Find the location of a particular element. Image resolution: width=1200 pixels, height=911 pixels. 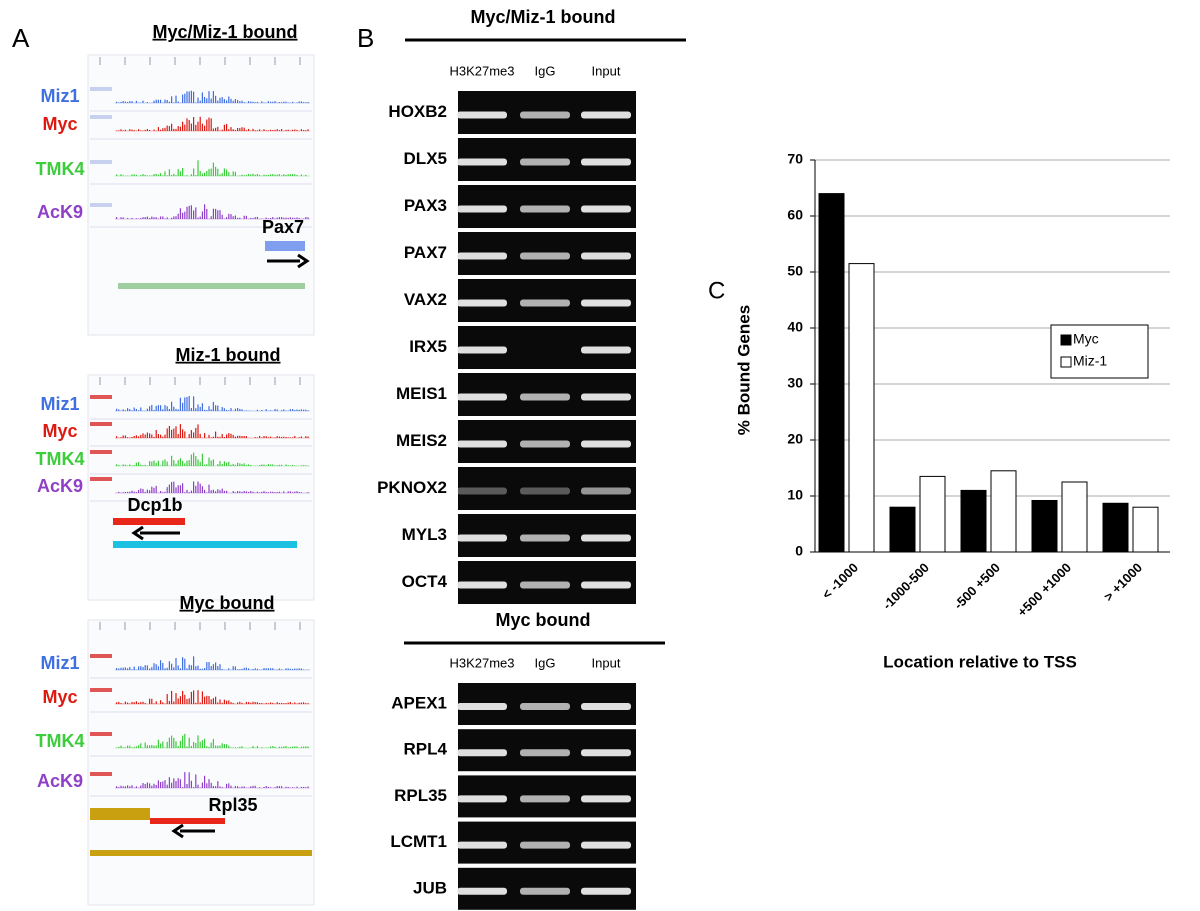

gene-label: LCMT1 is located at coordinates (418, 841).